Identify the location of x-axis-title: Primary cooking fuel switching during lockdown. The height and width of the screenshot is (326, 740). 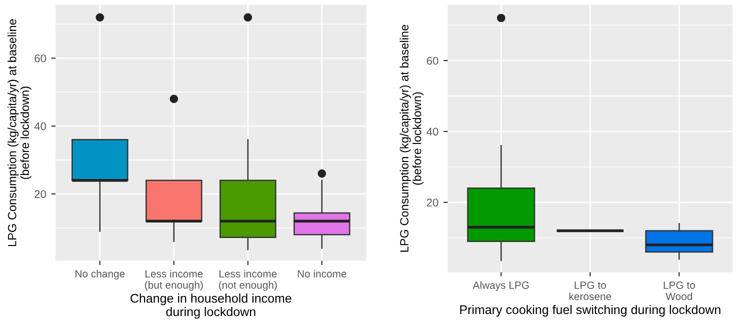
(590, 310).